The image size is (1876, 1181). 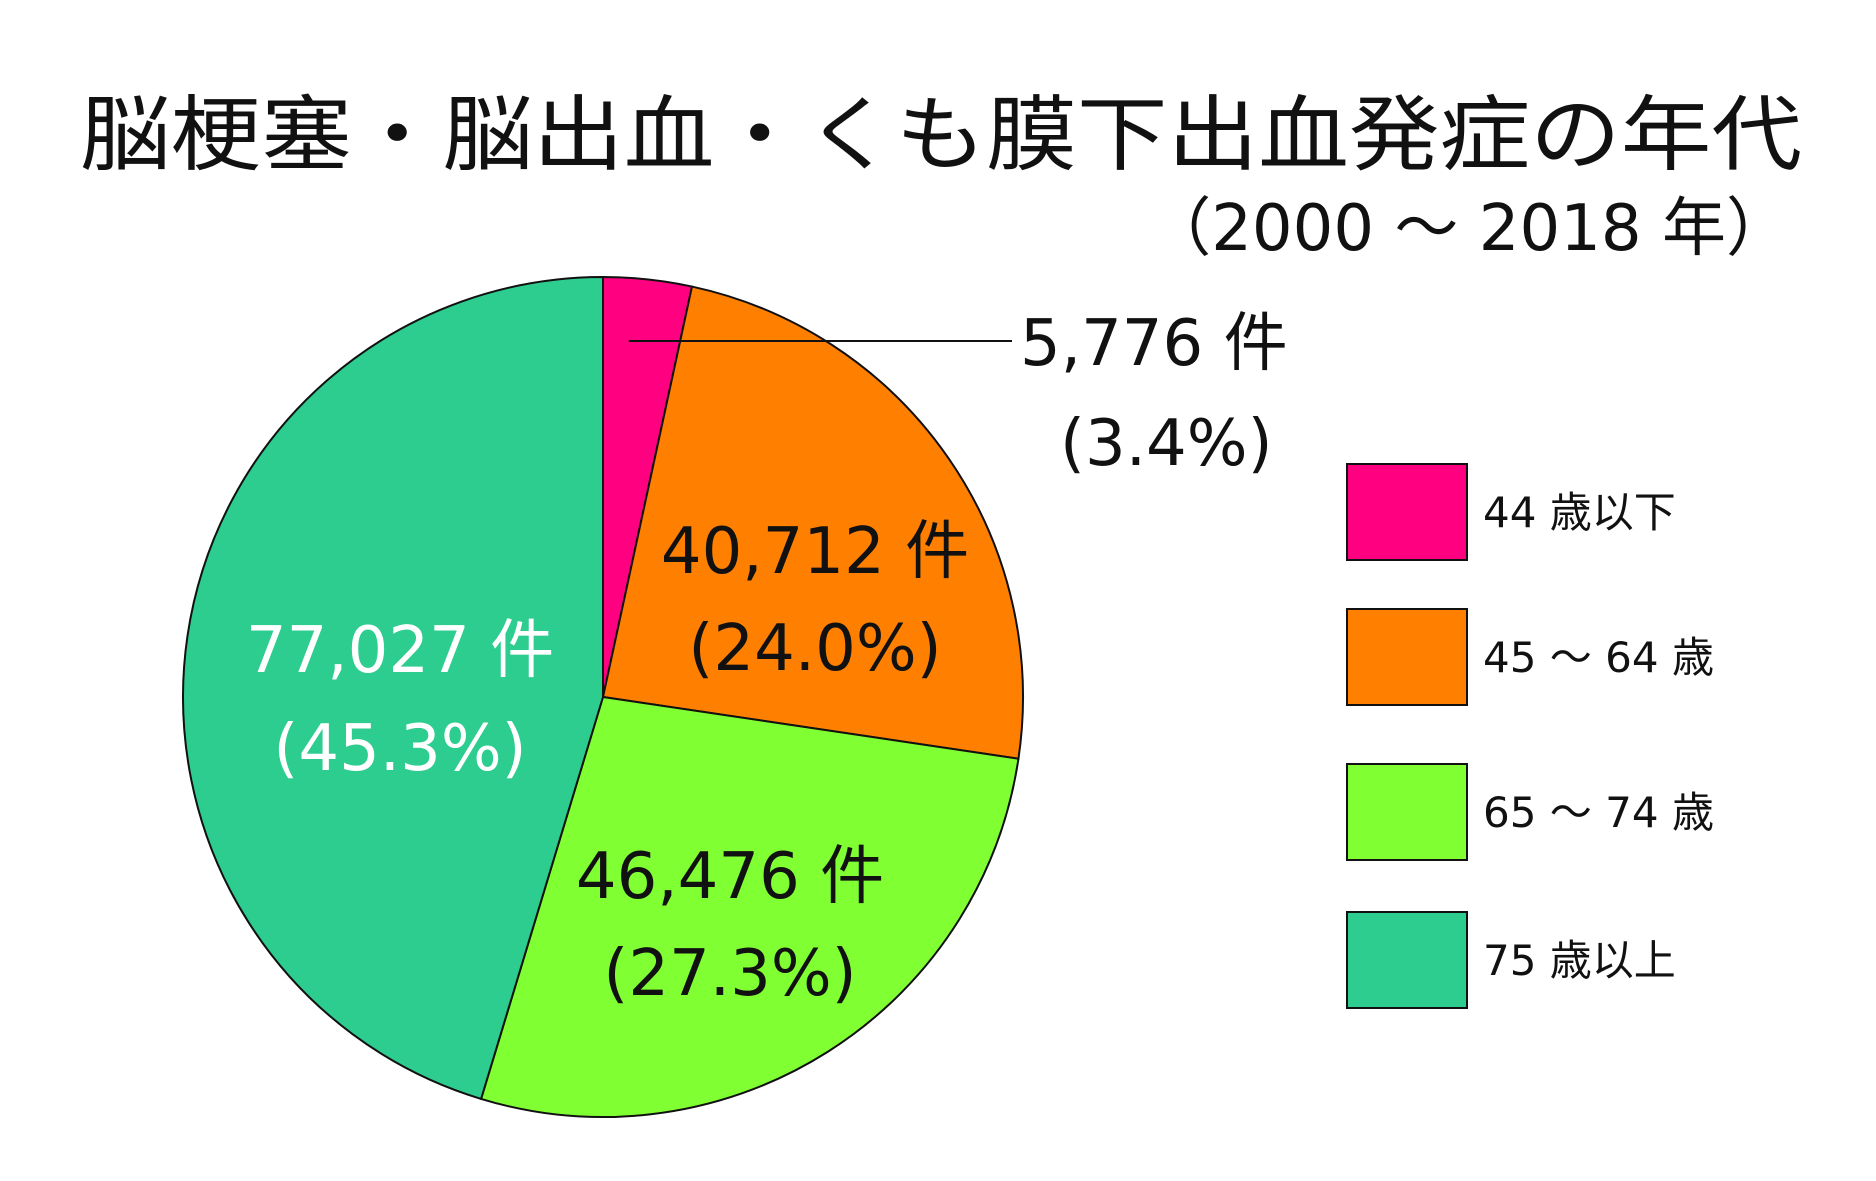 What do you see at coordinates (400, 651) in the screenshot?
I see `slice-value-label: 77,027 件` at bounding box center [400, 651].